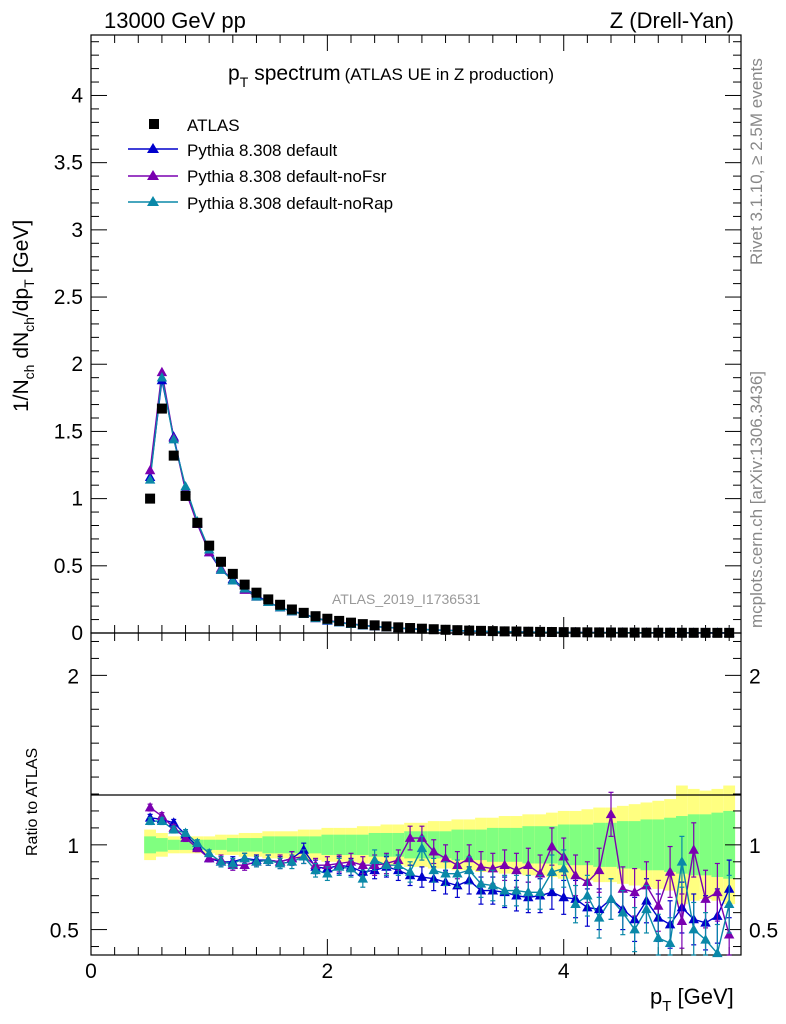  Describe the element at coordinates (234, 73) in the screenshot. I see `title-main: p` at that location.